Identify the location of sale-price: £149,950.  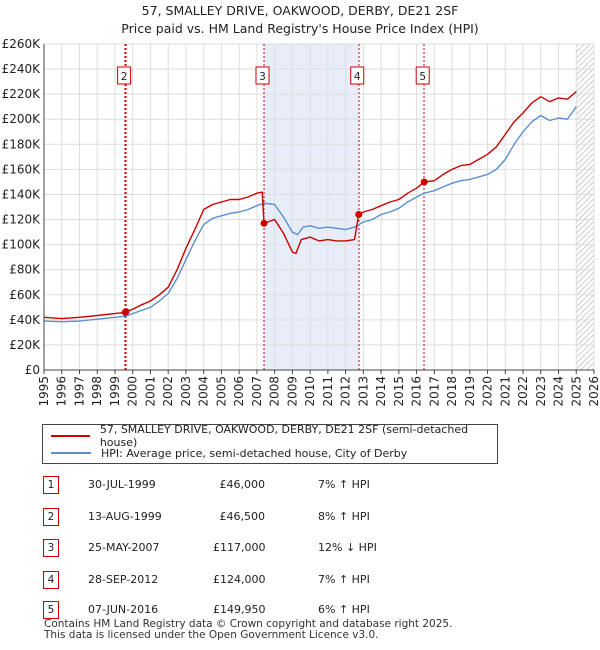
(239, 609).